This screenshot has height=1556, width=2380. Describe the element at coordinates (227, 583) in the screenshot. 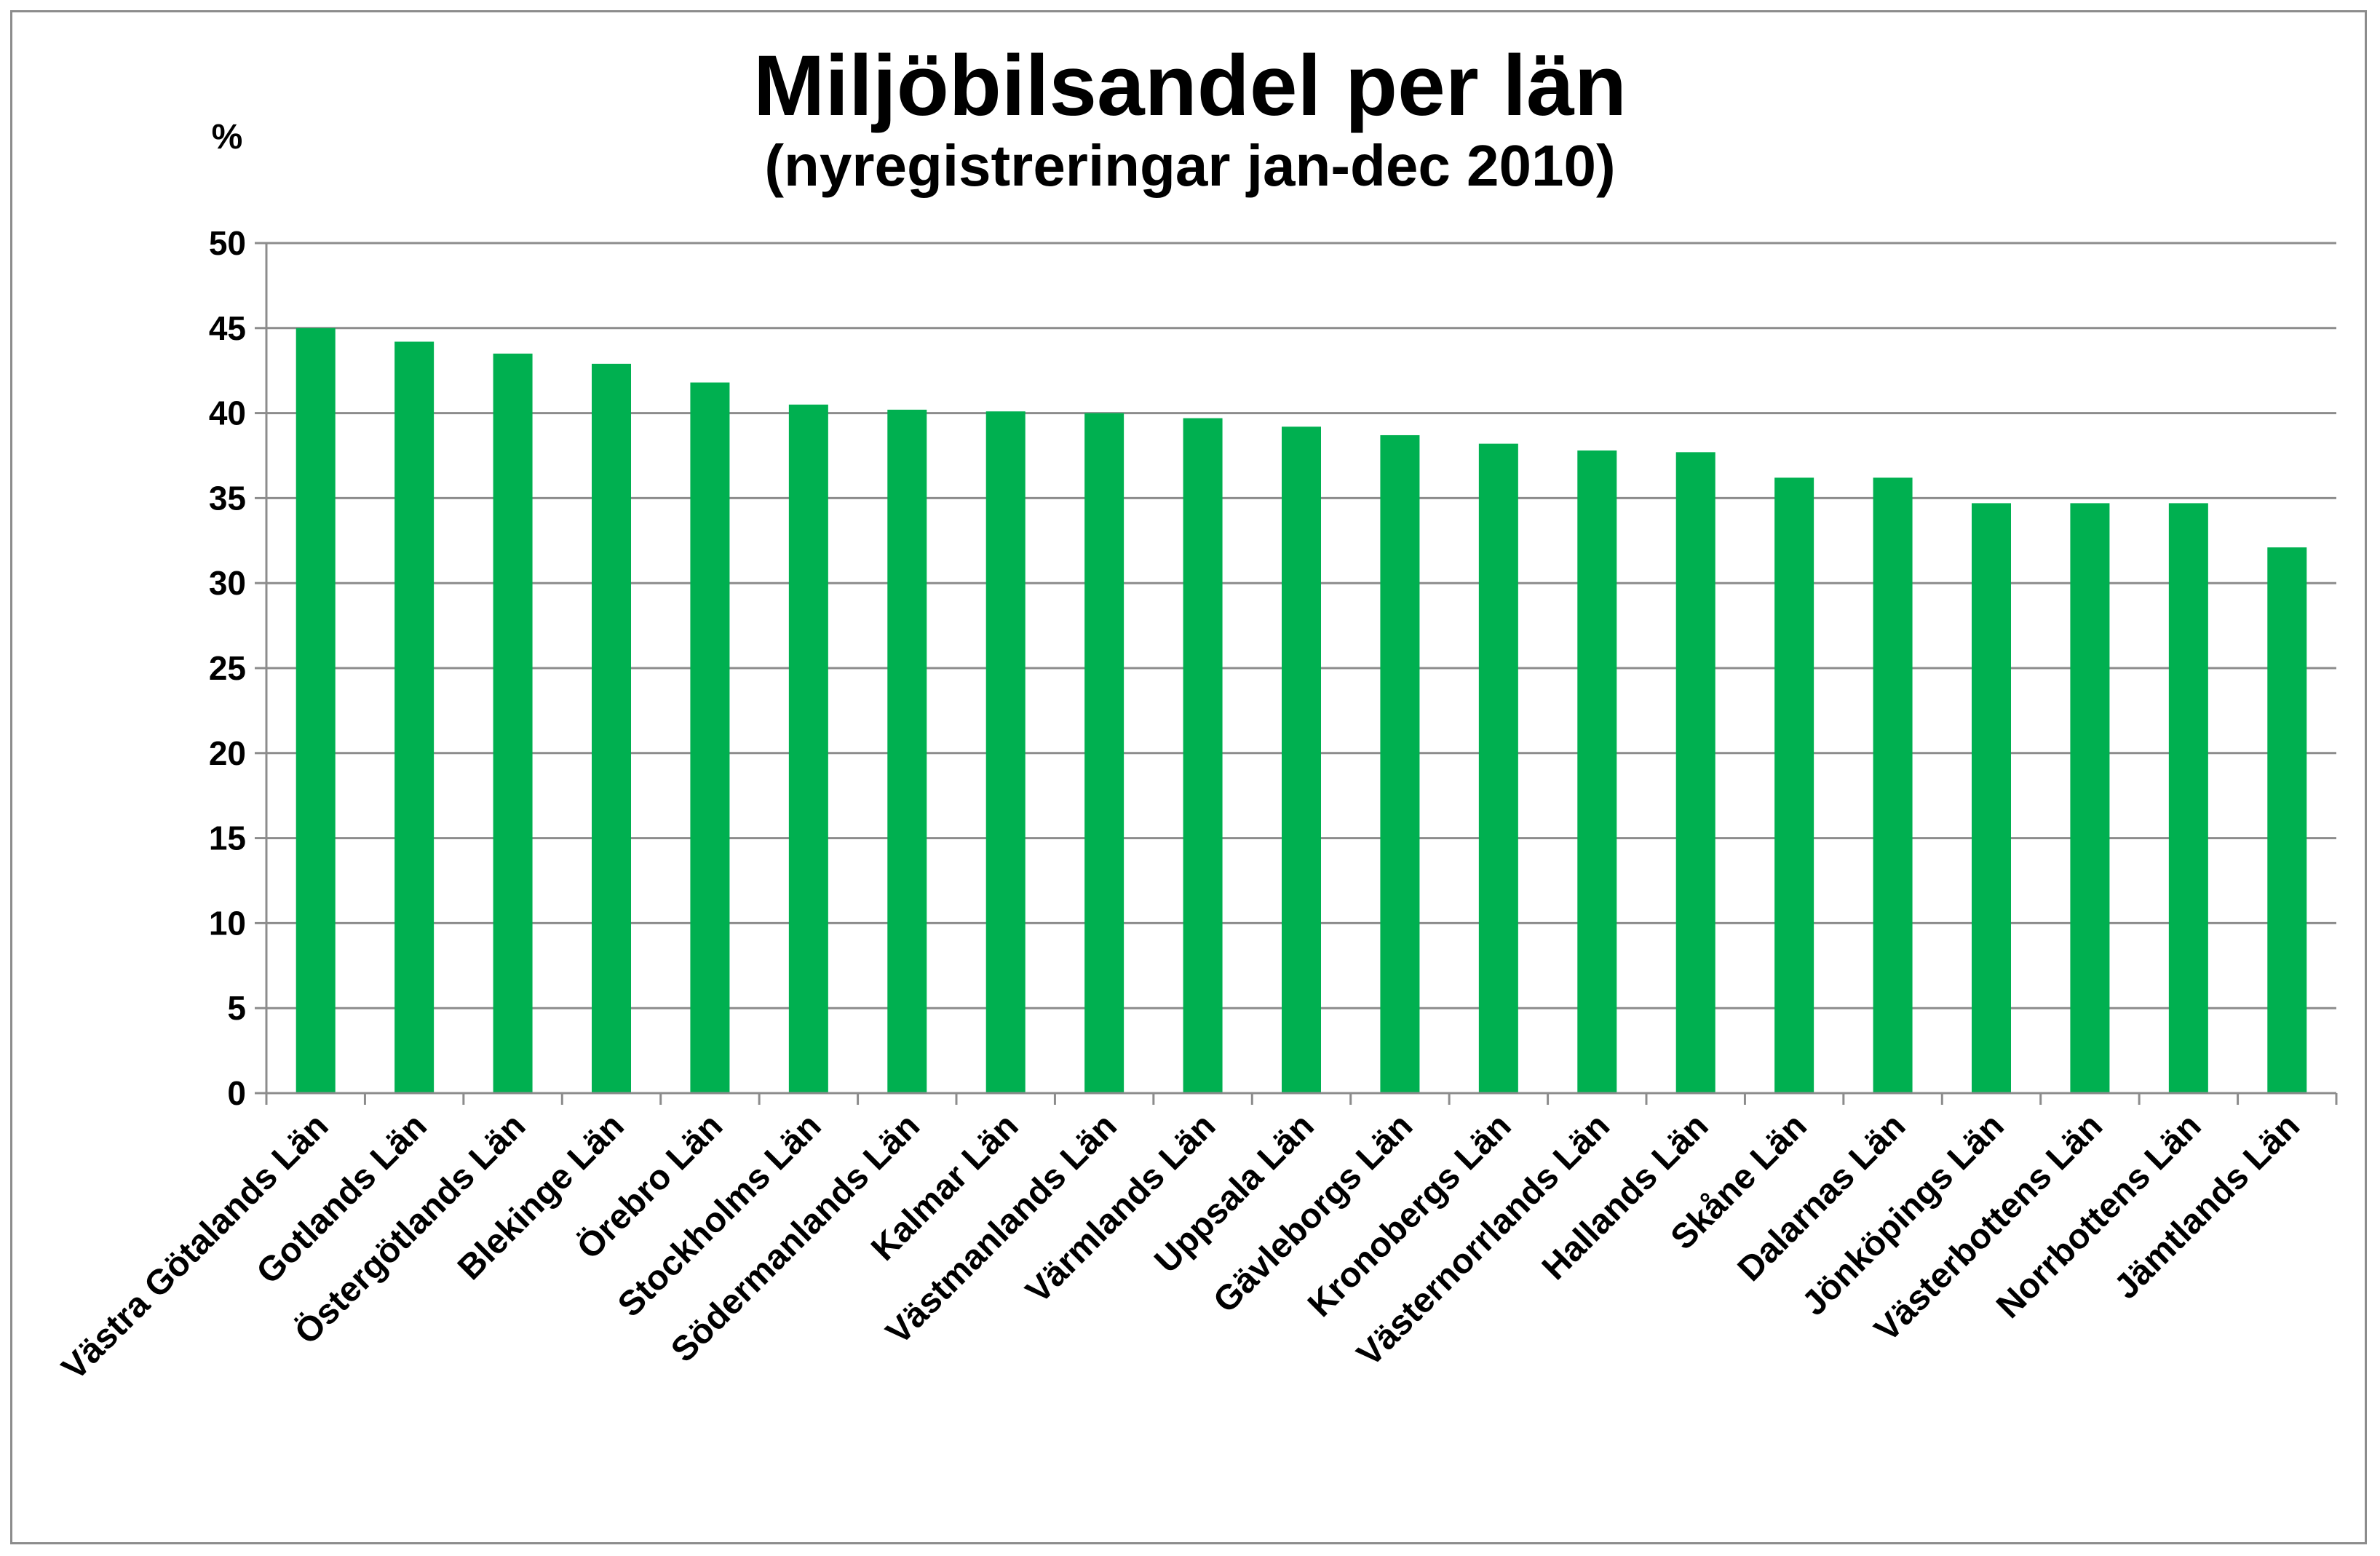

I see `y-tick-label: 30` at that location.